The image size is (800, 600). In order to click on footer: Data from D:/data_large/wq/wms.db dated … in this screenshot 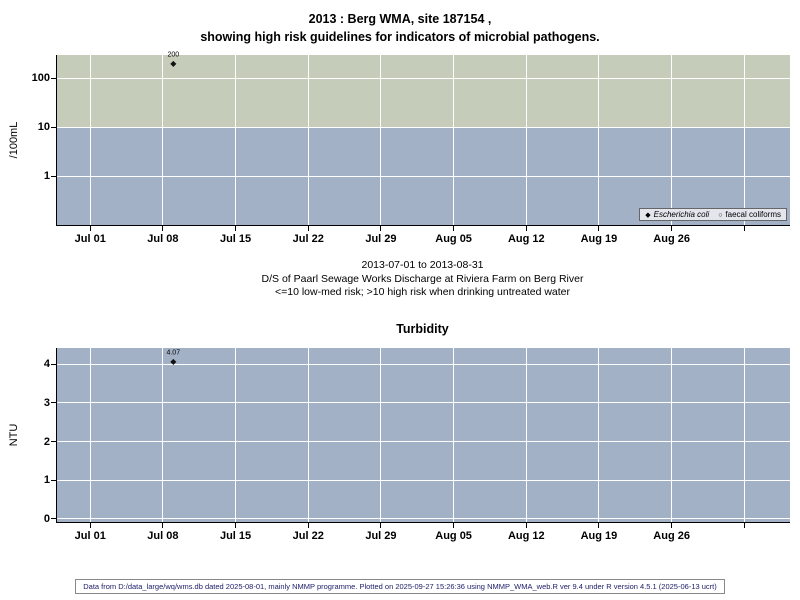, I will do `click(400, 585)`.